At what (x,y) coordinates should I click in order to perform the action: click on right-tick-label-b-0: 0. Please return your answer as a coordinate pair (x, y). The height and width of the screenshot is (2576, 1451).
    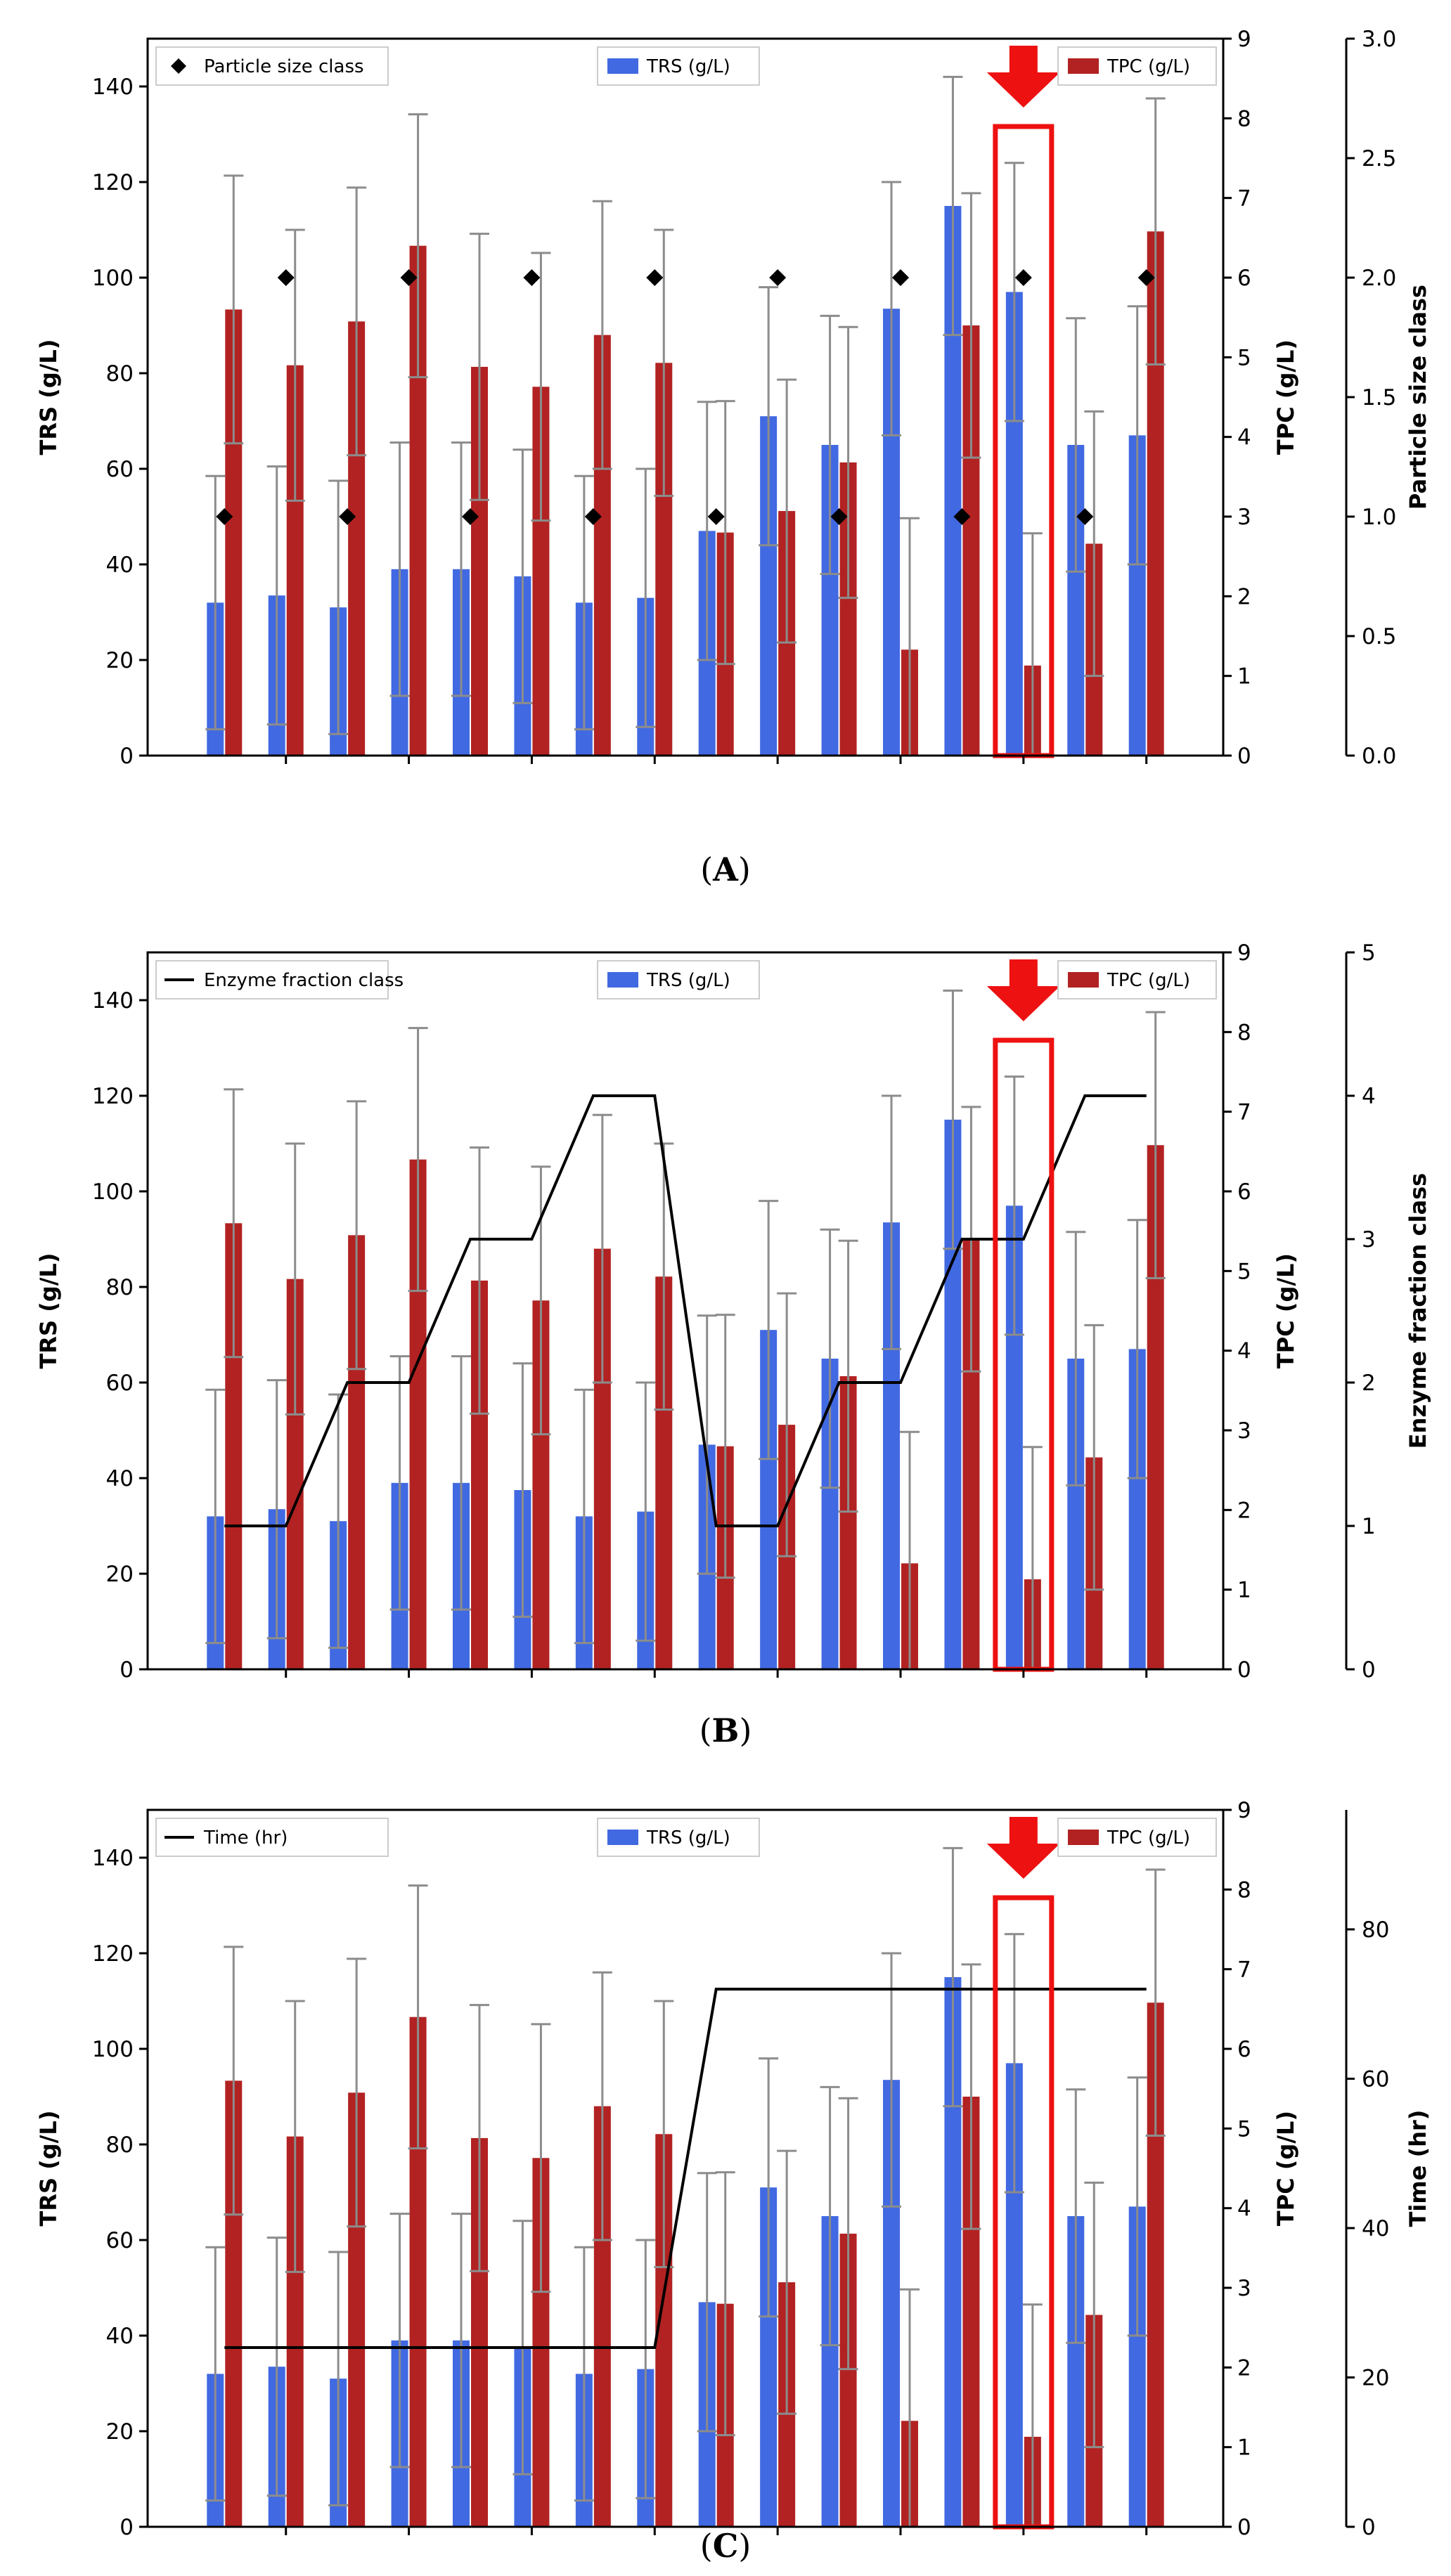
    Looking at the image, I should click on (1244, 1668).